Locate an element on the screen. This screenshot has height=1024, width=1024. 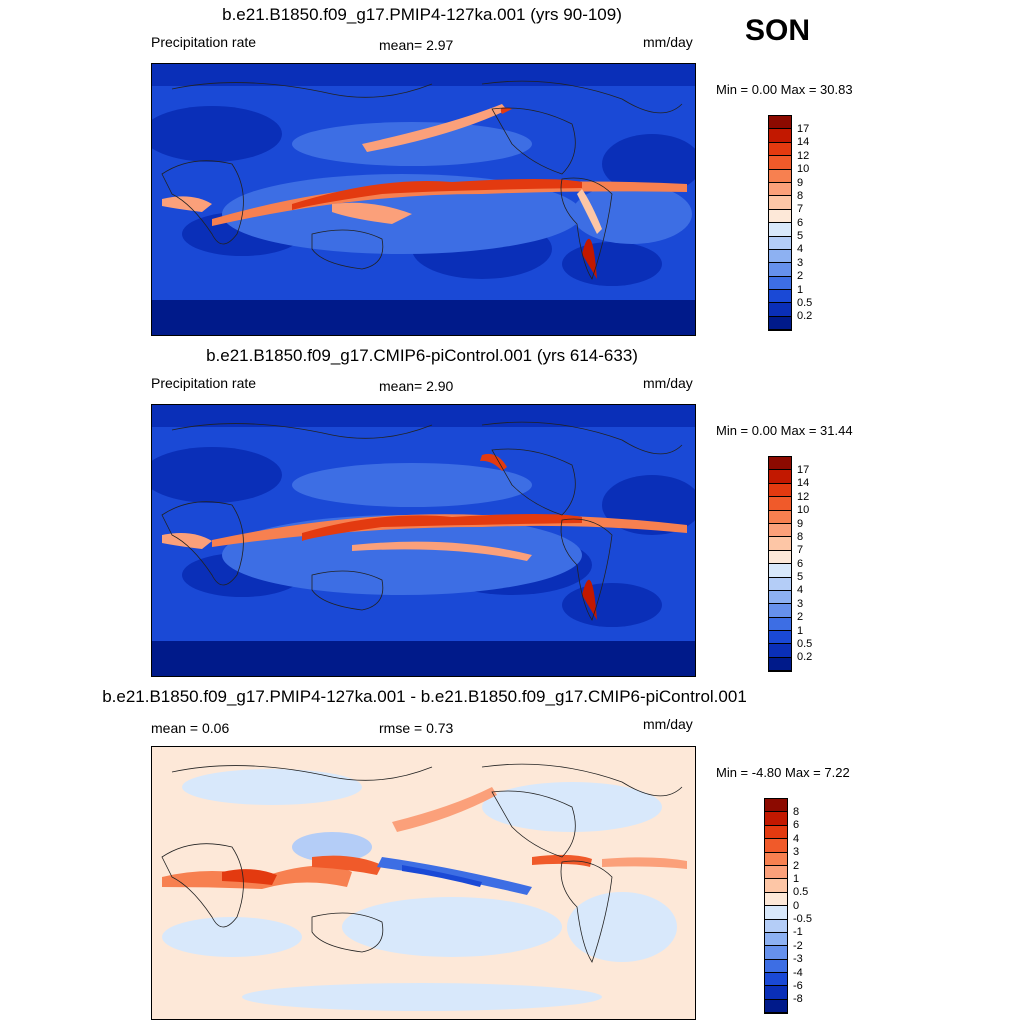
colorbar-1-tick: 4 is located at coordinates (800, 249).